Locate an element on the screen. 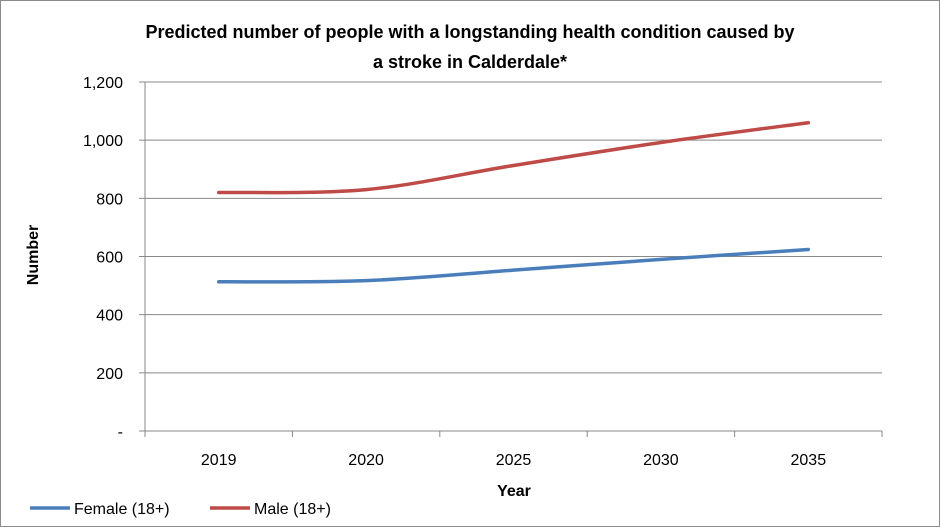 This screenshot has height=527, width=940. y-tick-label: 200 is located at coordinates (109, 374).